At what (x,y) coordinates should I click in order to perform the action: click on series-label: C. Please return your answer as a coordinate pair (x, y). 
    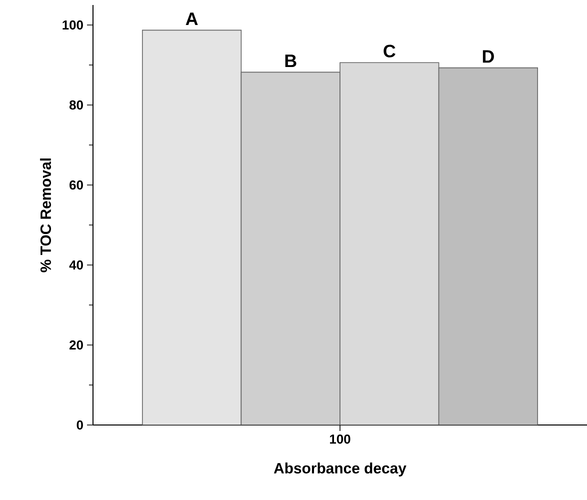
    Looking at the image, I should click on (390, 51).